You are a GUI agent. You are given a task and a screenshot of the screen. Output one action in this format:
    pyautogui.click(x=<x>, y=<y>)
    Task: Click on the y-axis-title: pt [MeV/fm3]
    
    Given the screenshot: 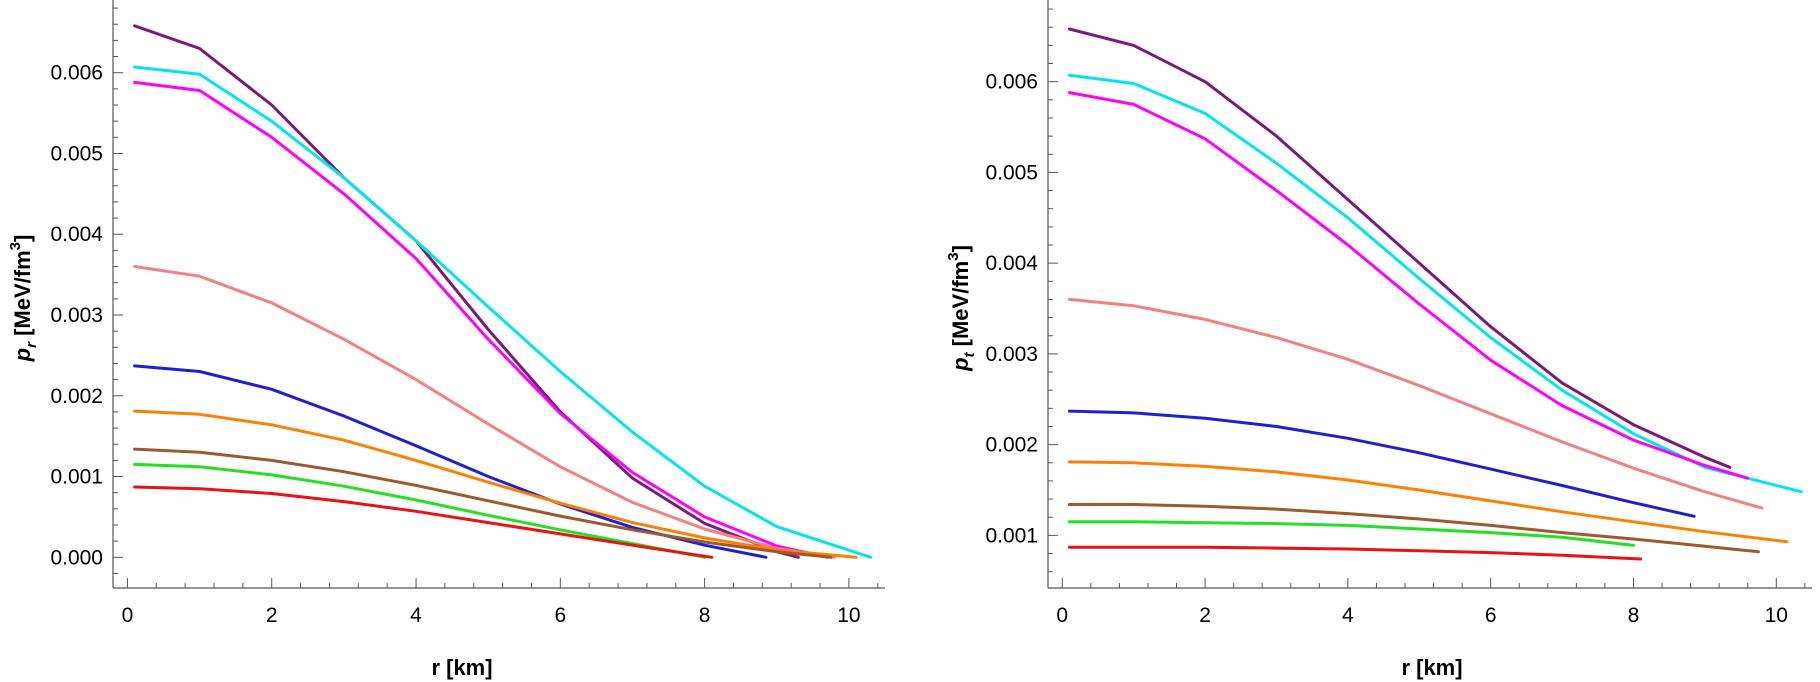 What is the action you would take?
    pyautogui.click(x=961, y=308)
    